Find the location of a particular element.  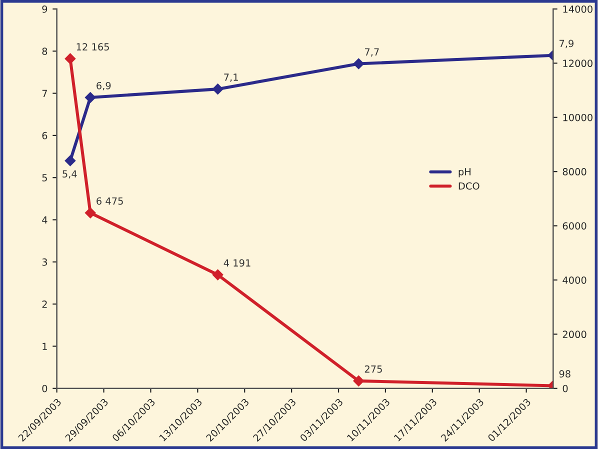

legend-label: pH is located at coordinates (464, 173).